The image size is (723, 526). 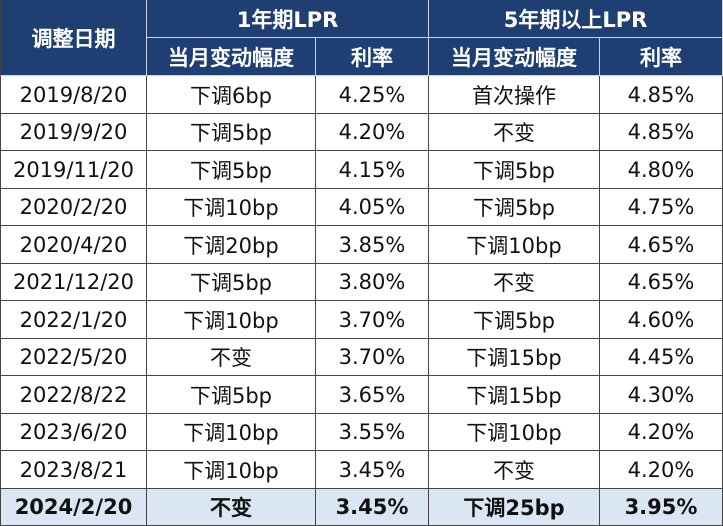 What do you see at coordinates (372, 395) in the screenshot?
I see `table-cell: 3.65%` at bounding box center [372, 395].